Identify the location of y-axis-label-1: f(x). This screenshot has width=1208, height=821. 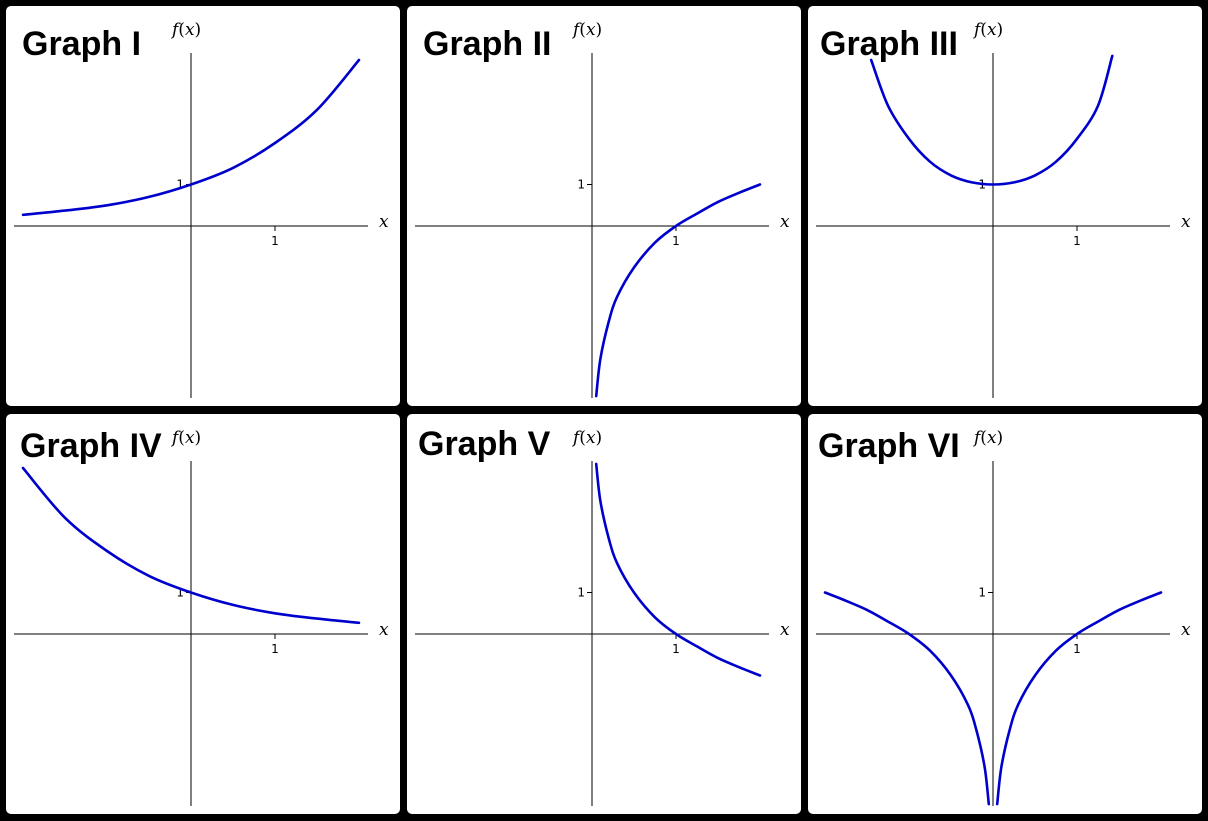
(185, 30).